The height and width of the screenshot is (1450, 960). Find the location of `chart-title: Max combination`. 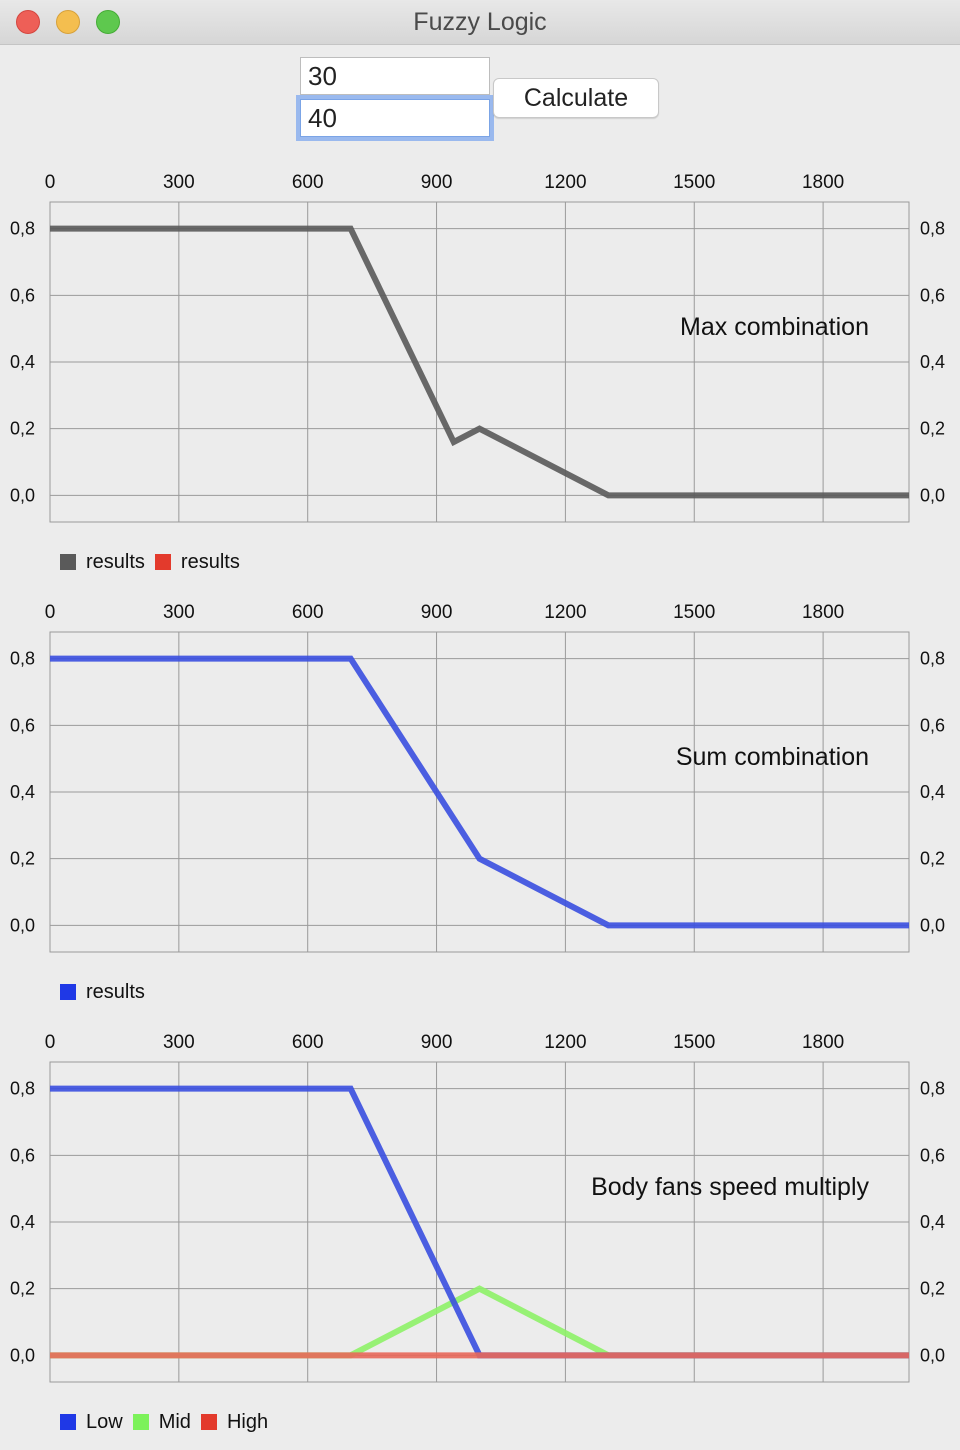

chart-title: Max combination is located at coordinates (774, 327).